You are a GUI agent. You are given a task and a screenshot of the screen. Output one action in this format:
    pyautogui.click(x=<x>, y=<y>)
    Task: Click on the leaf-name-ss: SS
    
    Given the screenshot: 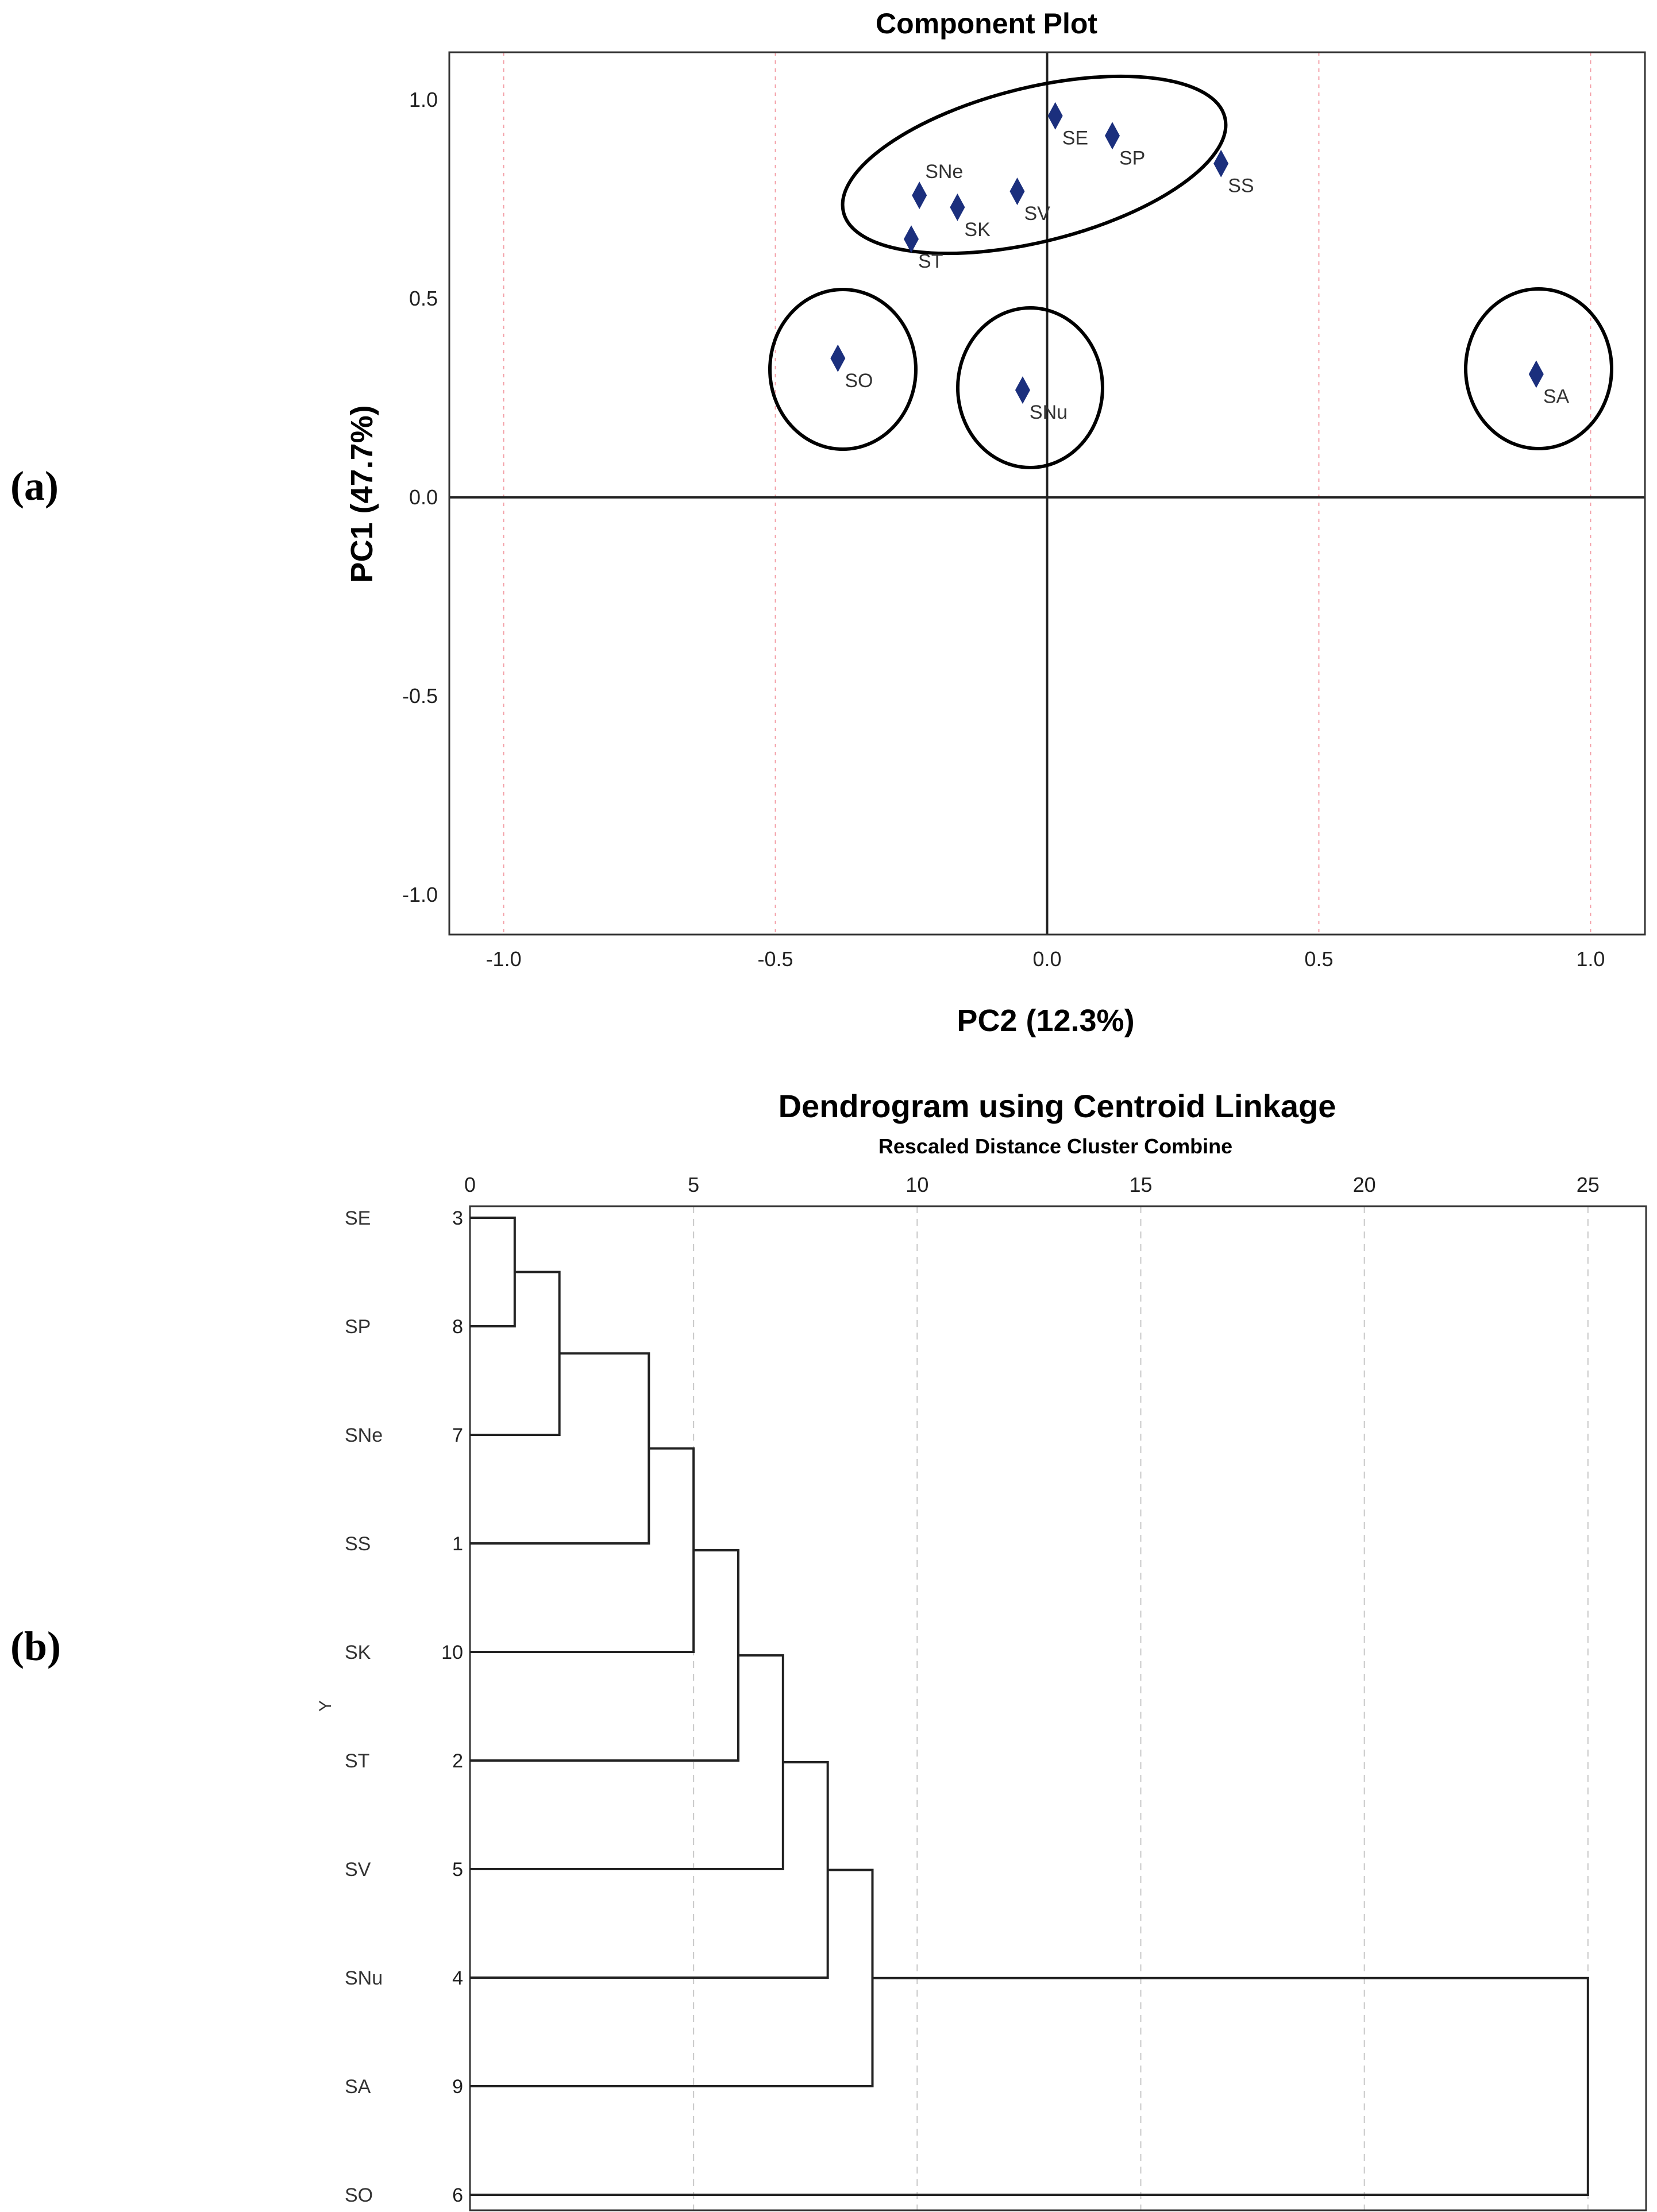 What is the action you would take?
    pyautogui.click(x=358, y=1544)
    